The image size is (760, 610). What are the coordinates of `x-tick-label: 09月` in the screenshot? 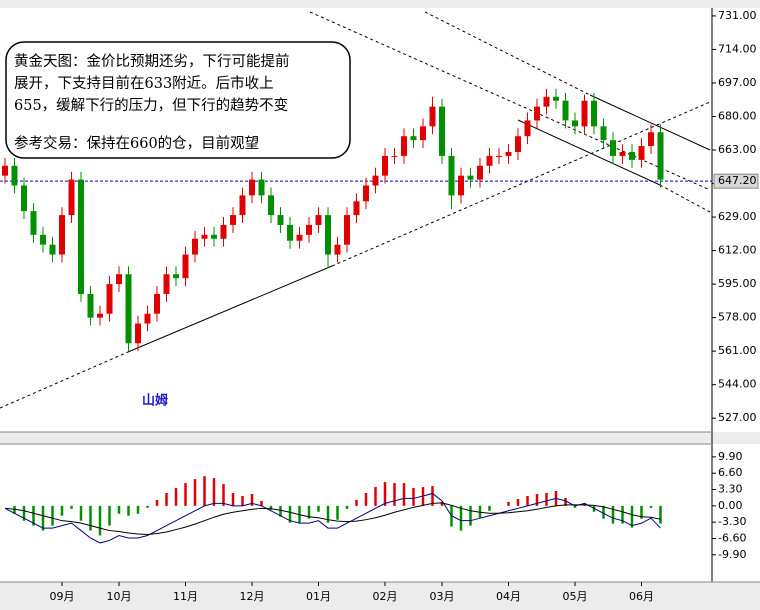 It's located at (62, 596).